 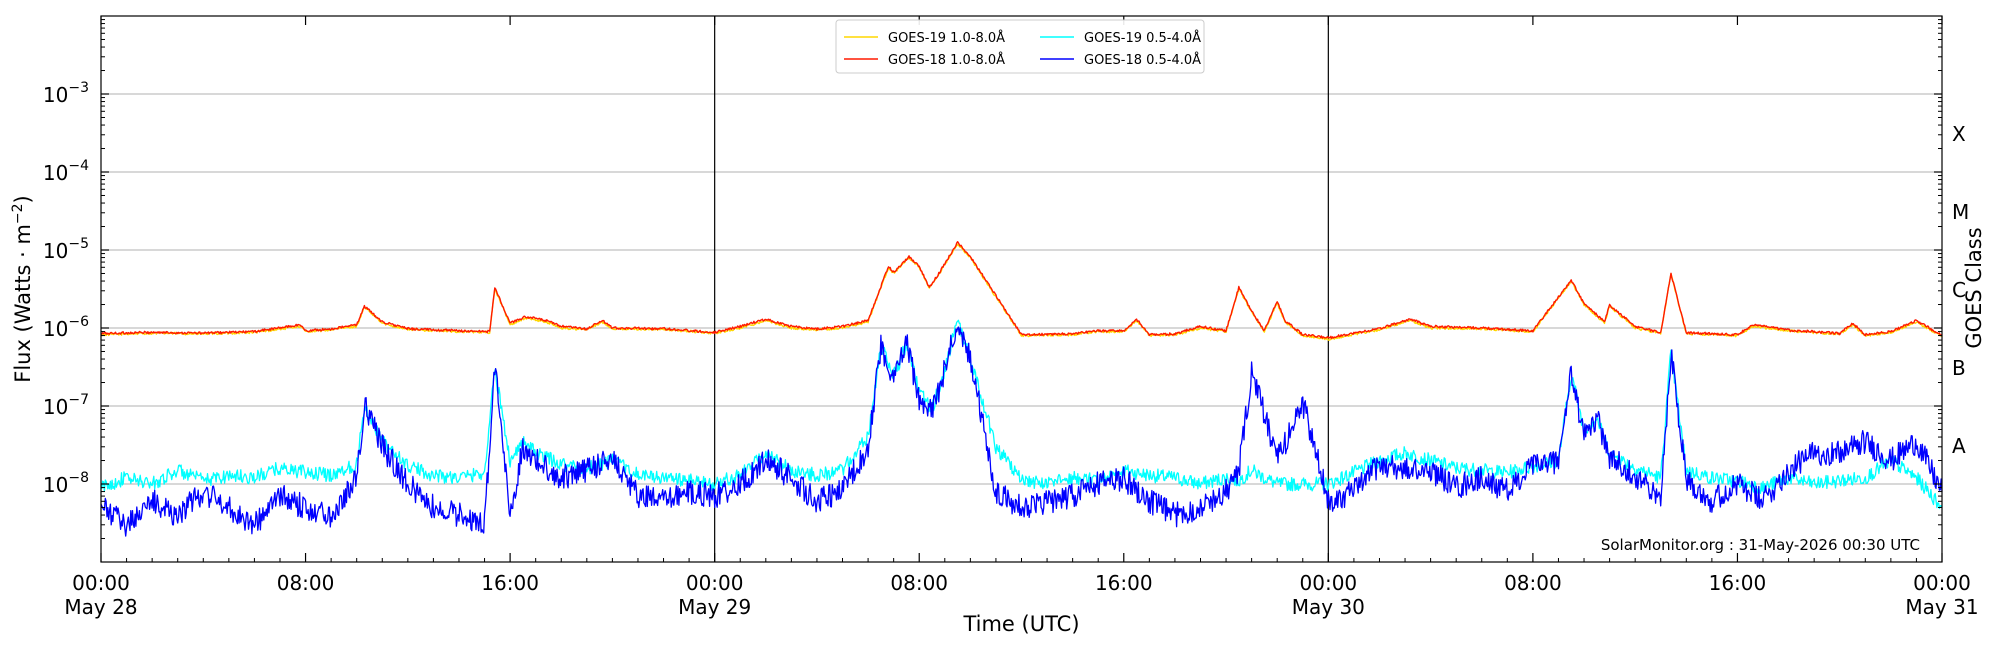 What do you see at coordinates (1760, 545) in the screenshot?
I see `credit-text: SolarMonitor.org : 31-May-2026 00:30 UTC` at bounding box center [1760, 545].